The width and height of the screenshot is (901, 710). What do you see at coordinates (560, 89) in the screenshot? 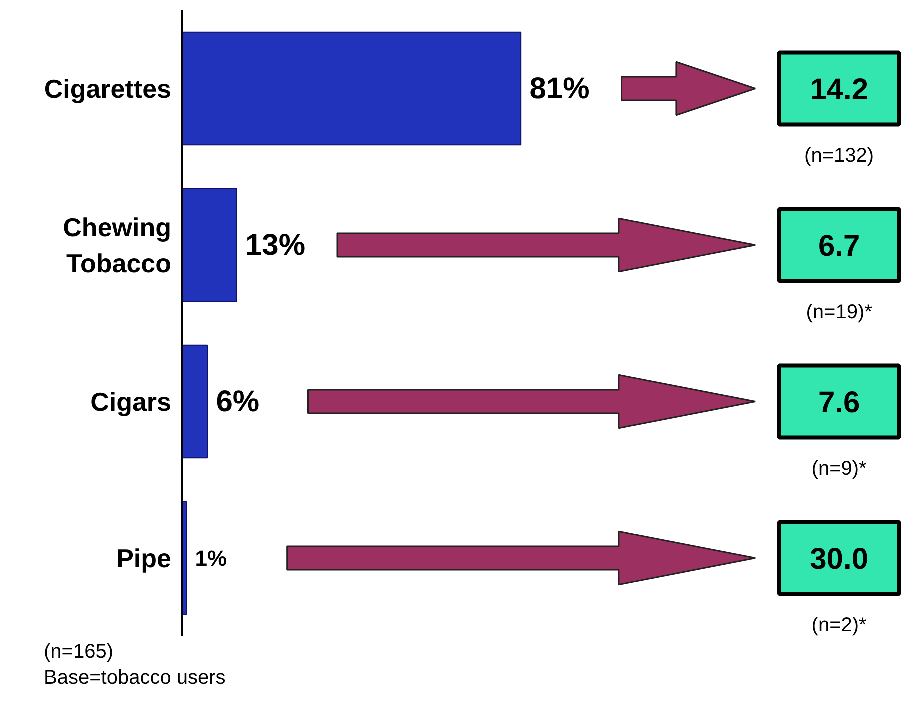
I see `data-label: 81%` at bounding box center [560, 89].